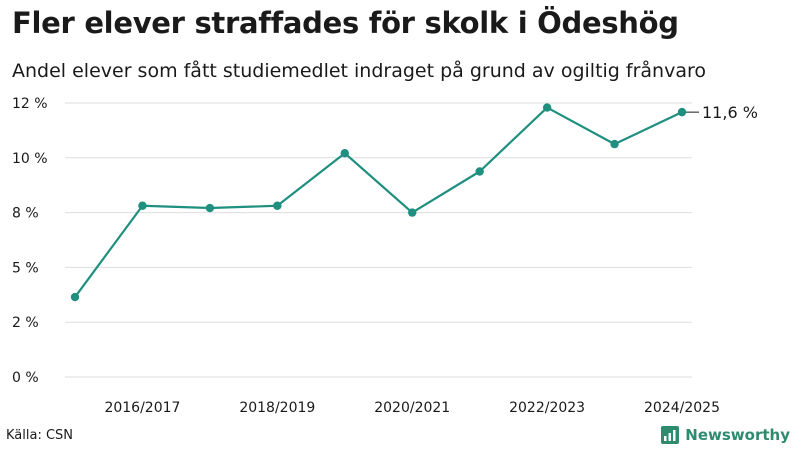 The image size is (800, 450). Describe the element at coordinates (737, 435) in the screenshot. I see `brand-name: Newsworthy` at that location.